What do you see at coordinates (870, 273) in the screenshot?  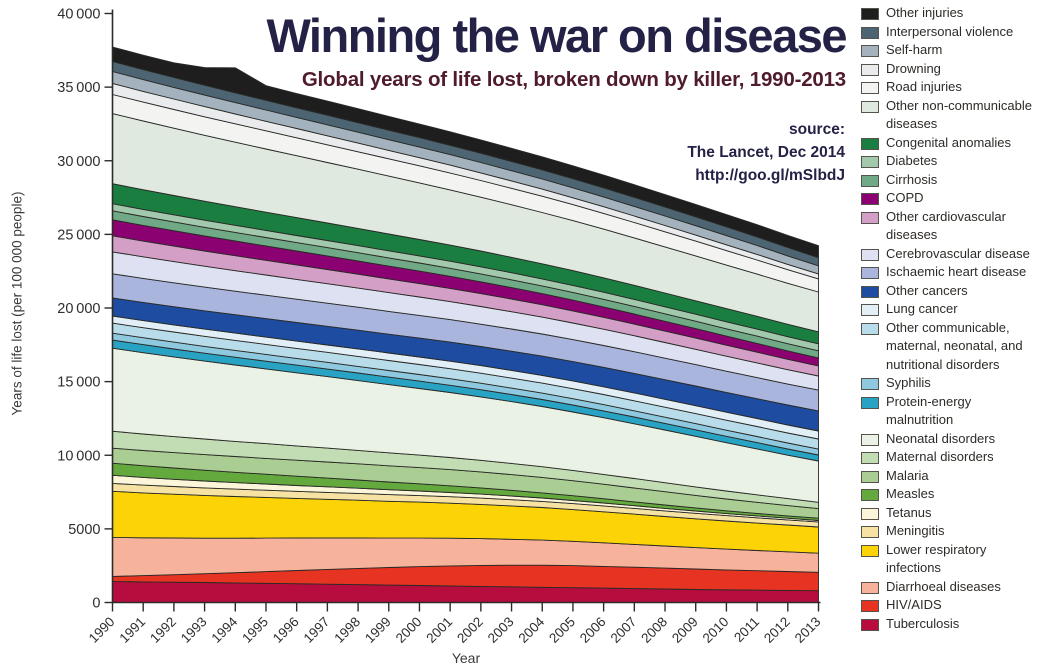 I see `legend-swatch-ischaemic-heart-disease` at bounding box center [870, 273].